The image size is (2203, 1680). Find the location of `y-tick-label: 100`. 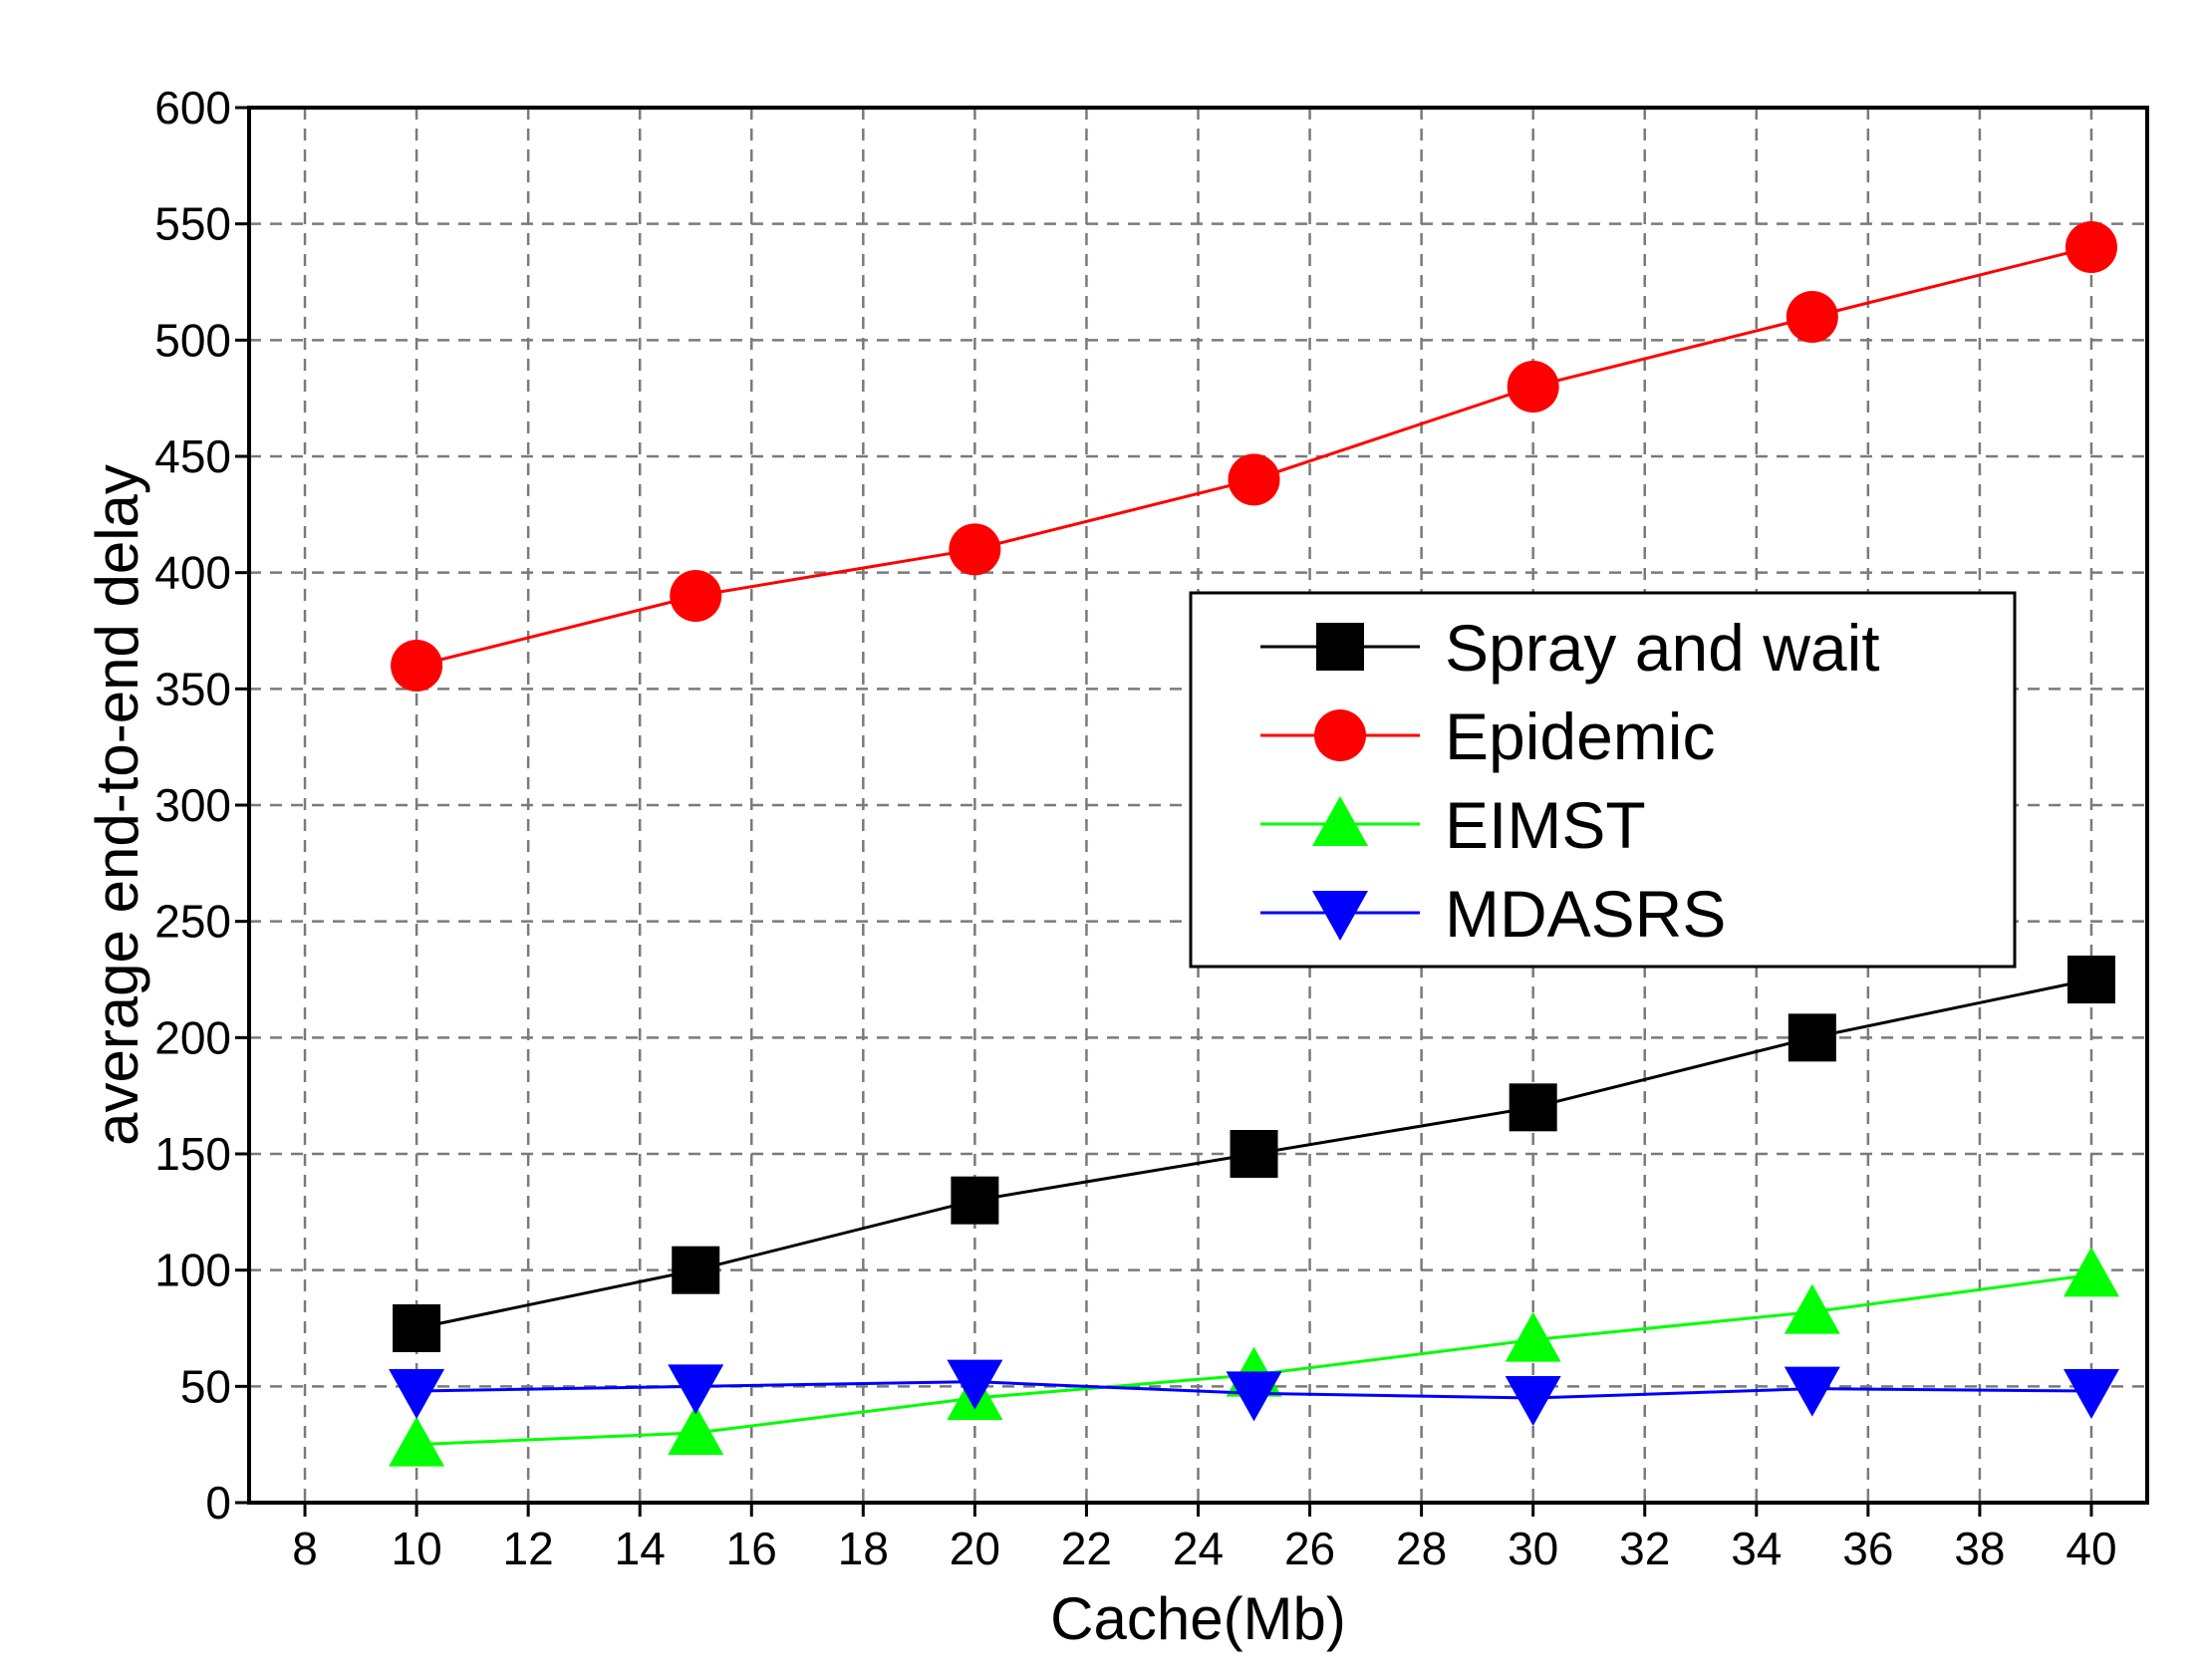

y-tick-label: 100 is located at coordinates (192, 1270).